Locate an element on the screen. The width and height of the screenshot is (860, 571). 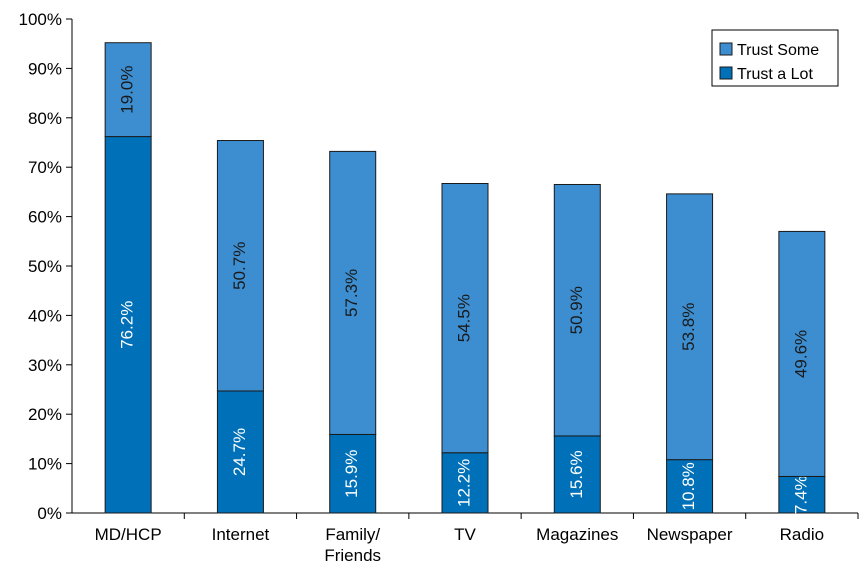
data-label: 76.2% is located at coordinates (127, 325).